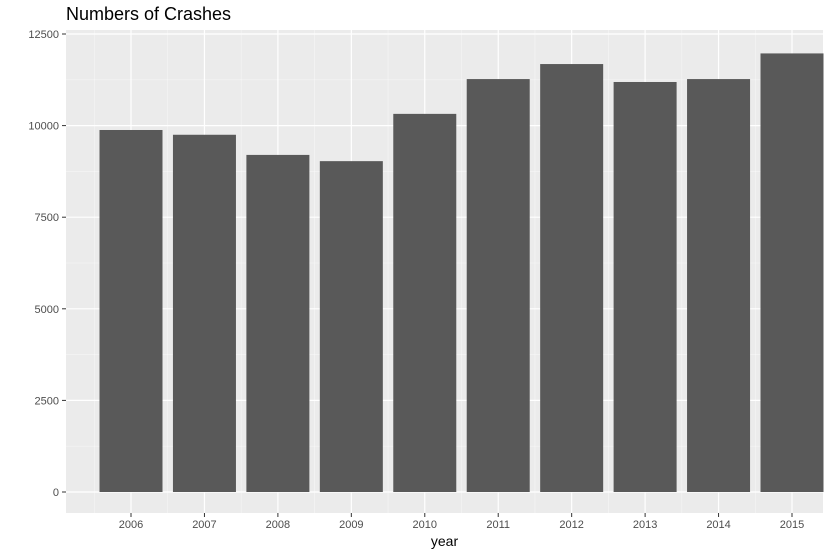  I want to click on bar-2006, so click(131, 310).